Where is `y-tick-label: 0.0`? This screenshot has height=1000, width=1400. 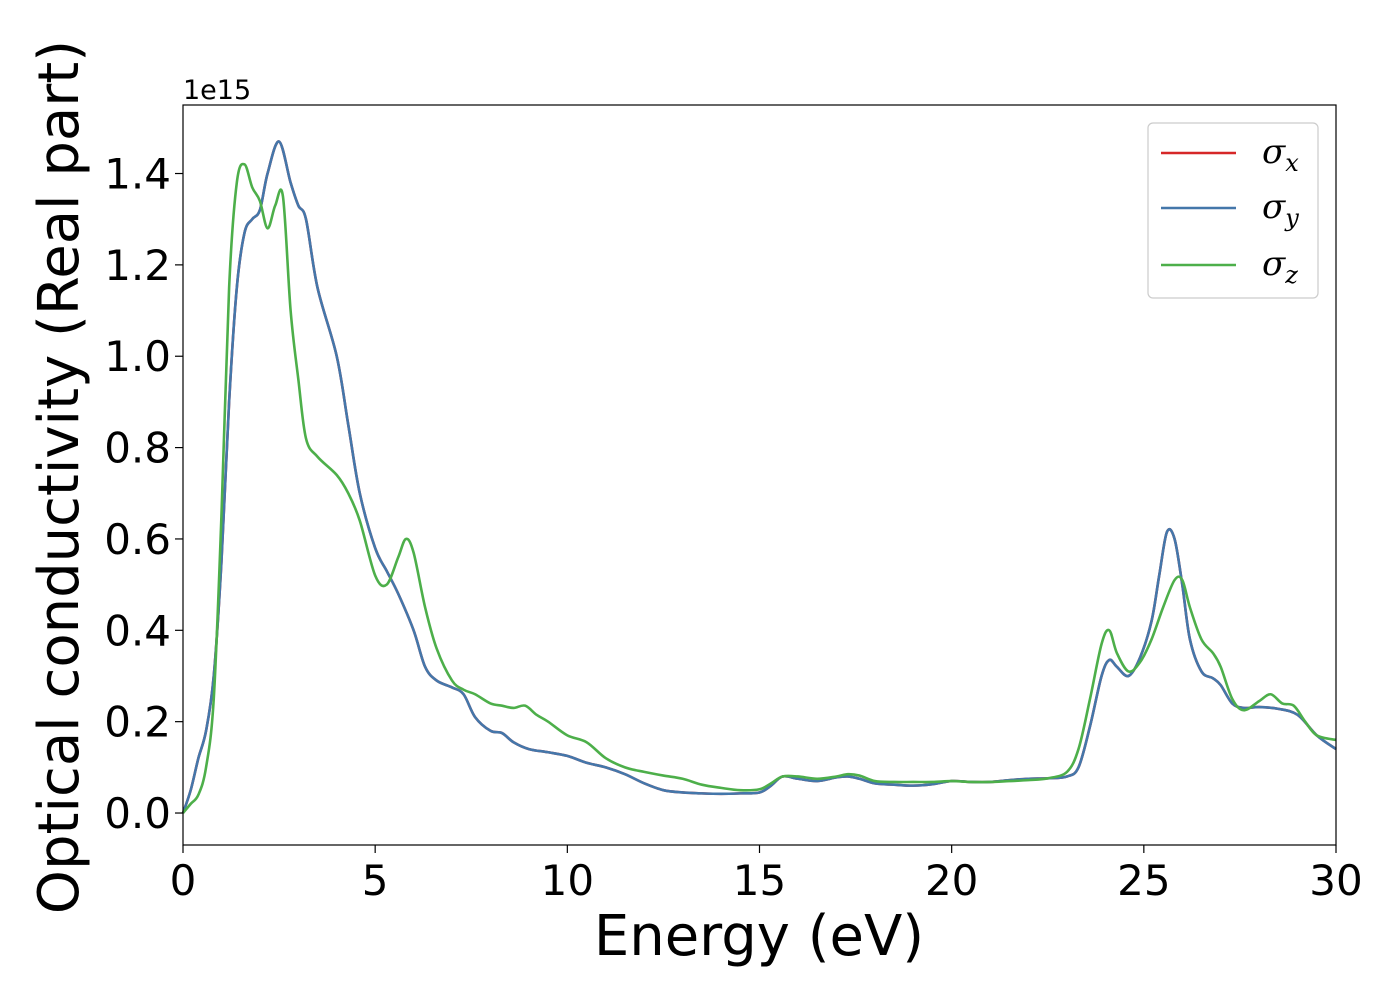 y-tick-label: 0.0 is located at coordinates (137, 813).